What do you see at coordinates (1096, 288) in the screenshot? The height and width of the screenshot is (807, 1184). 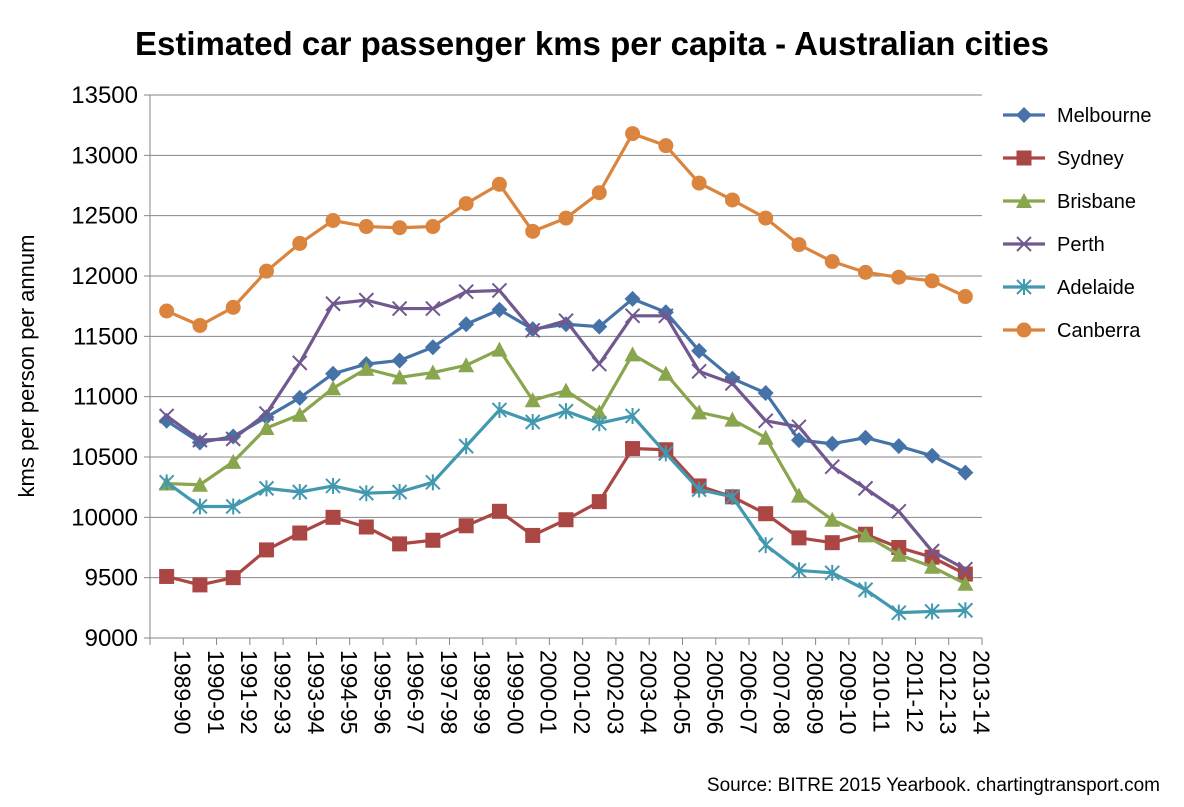 I see `legend-label: Adelaide` at bounding box center [1096, 288].